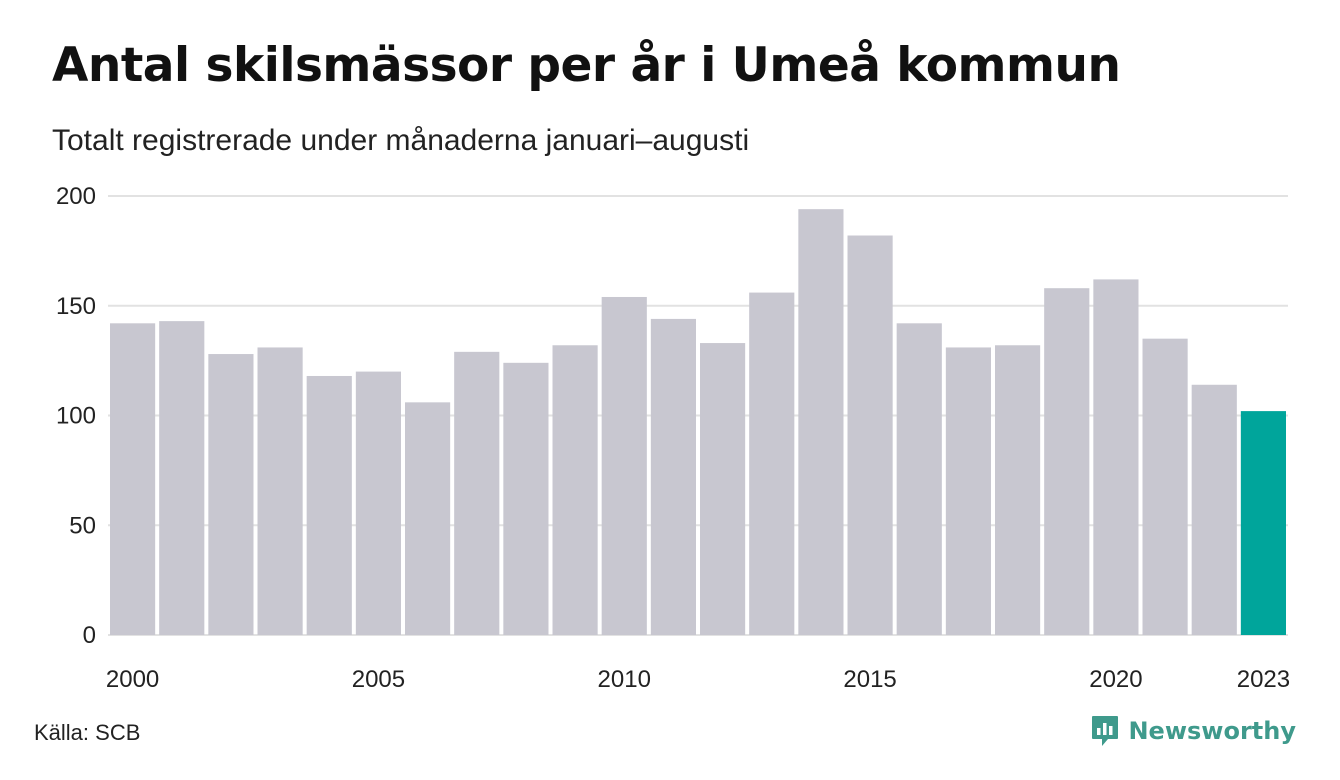 This screenshot has height=780, width=1340. Describe the element at coordinates (1263, 679) in the screenshot. I see `x-tick-label-2023: 2023` at that location.